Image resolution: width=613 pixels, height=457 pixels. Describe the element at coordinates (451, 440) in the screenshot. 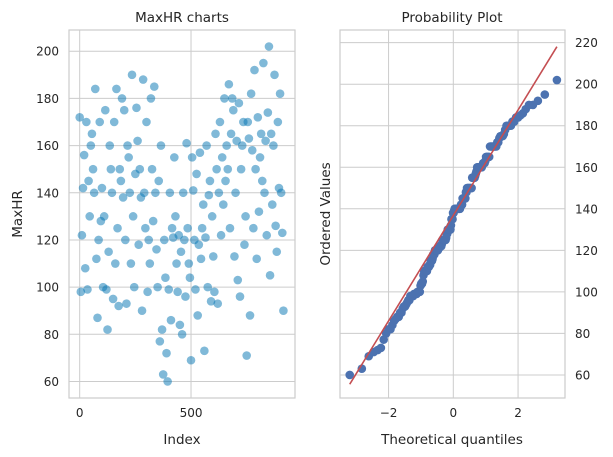

I see `right-x-axis-label: Theoretical quantiles` at that location.